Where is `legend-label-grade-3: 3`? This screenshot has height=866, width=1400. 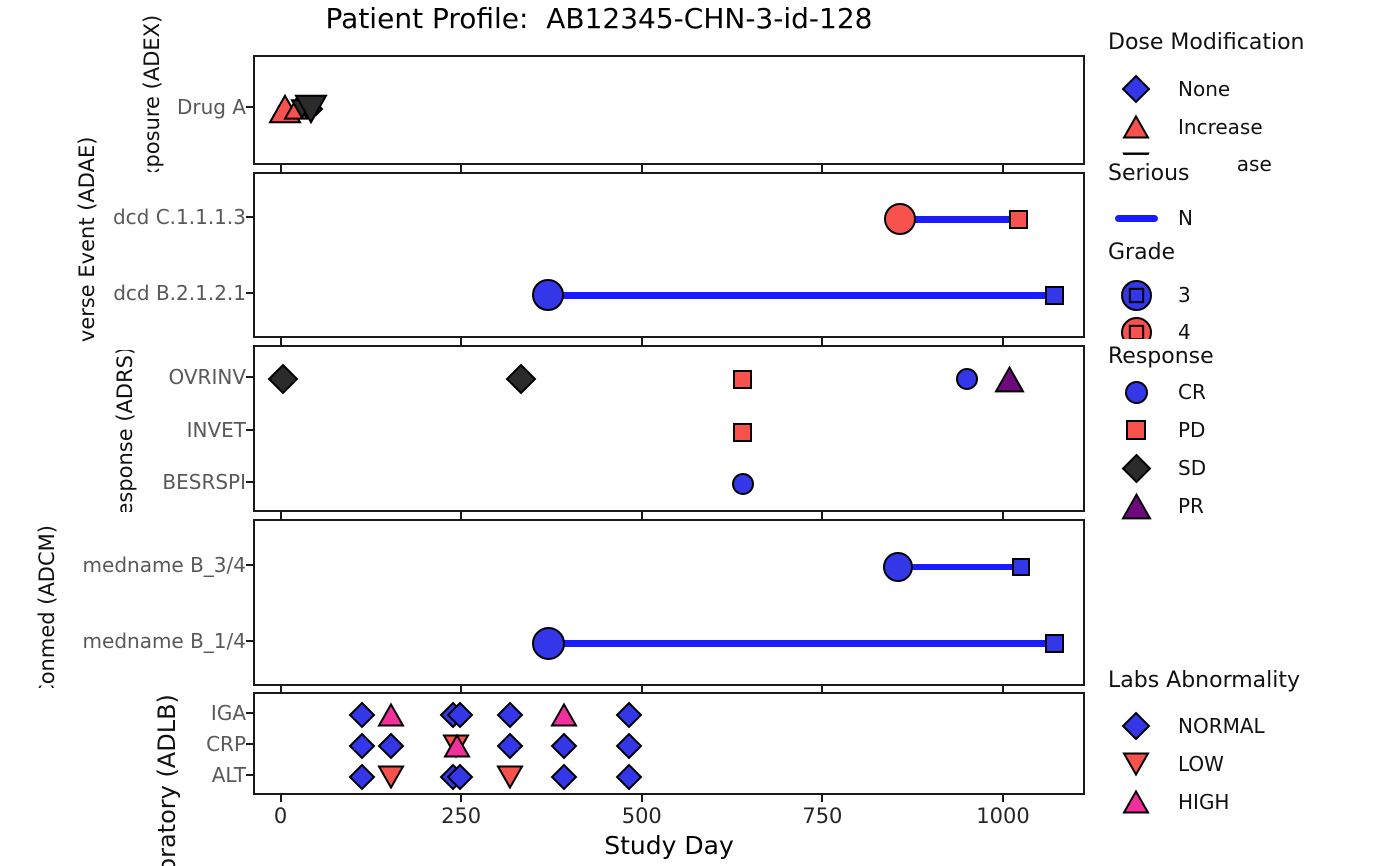
legend-label-grade-3: 3 is located at coordinates (1184, 295).